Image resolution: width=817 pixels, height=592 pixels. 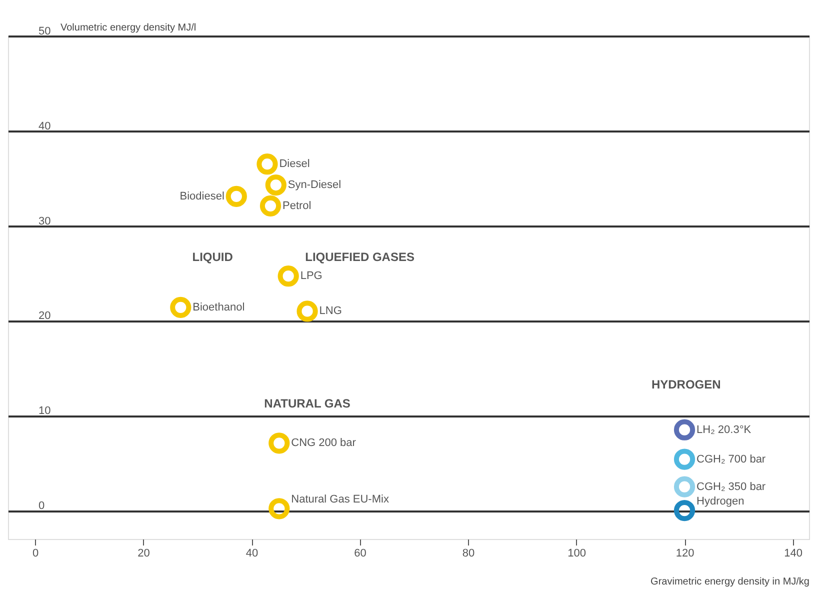 What do you see at coordinates (468, 554) in the screenshot?
I see `x-tick-label: 80` at bounding box center [468, 554].